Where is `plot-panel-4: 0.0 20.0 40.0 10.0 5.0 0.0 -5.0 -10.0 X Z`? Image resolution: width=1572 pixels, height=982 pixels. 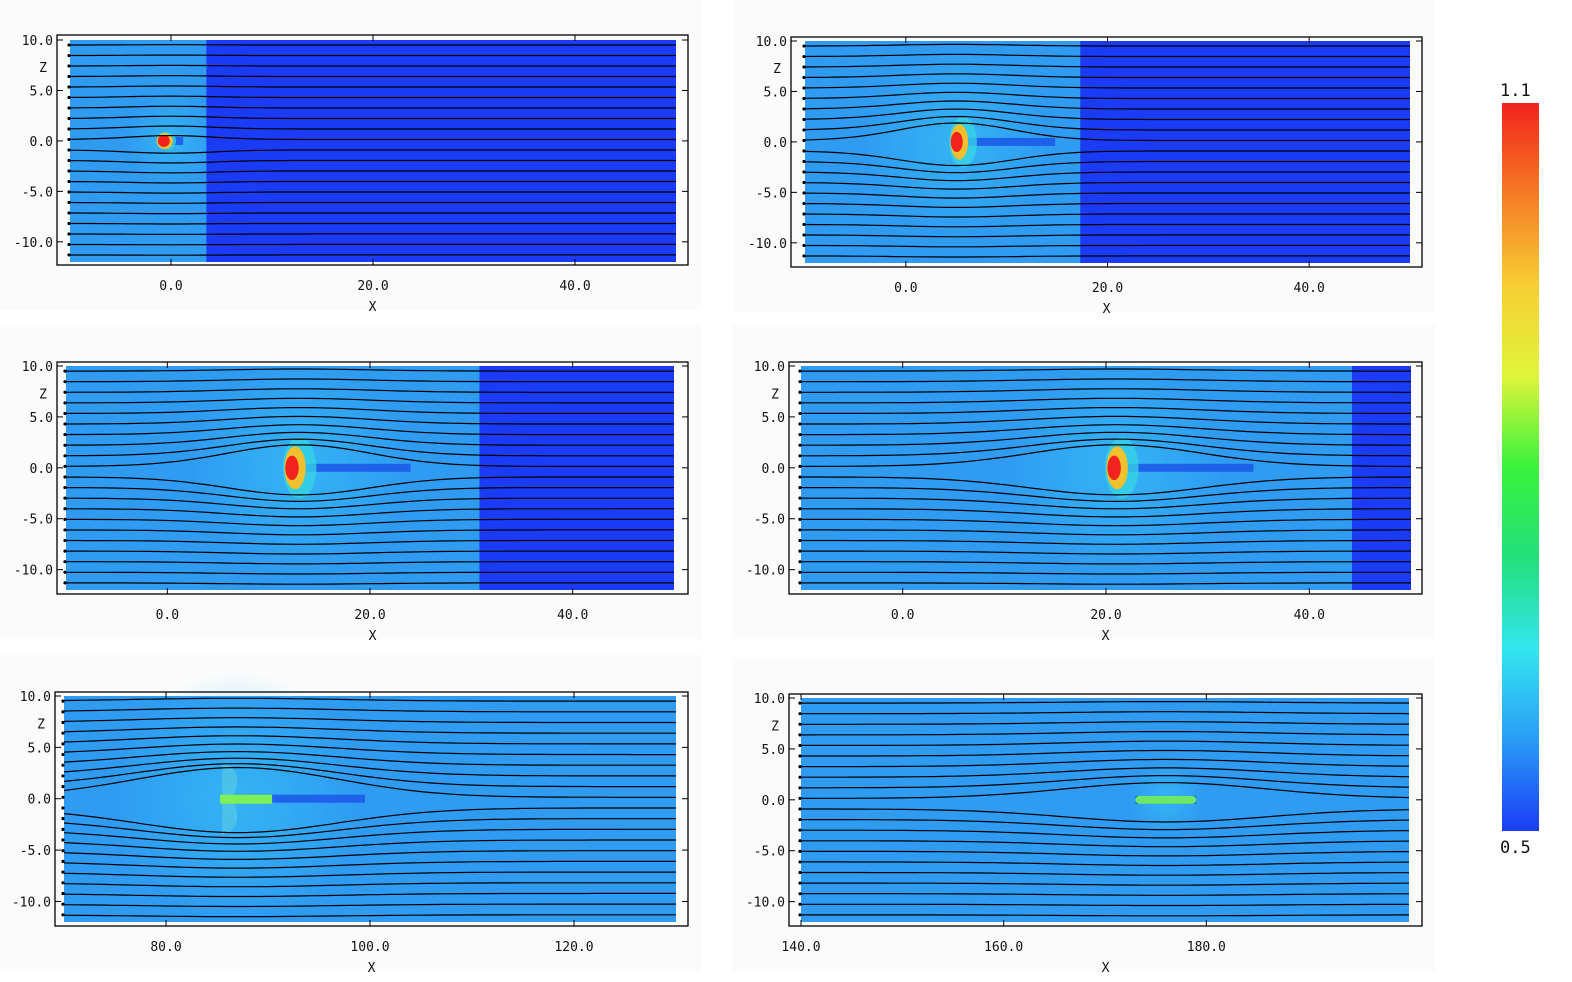
plot-panel-4: 0.0 20.0 40.0 10.0 5.0 0.0 -5.0 -10.0 X Z is located at coordinates (1083, 484).